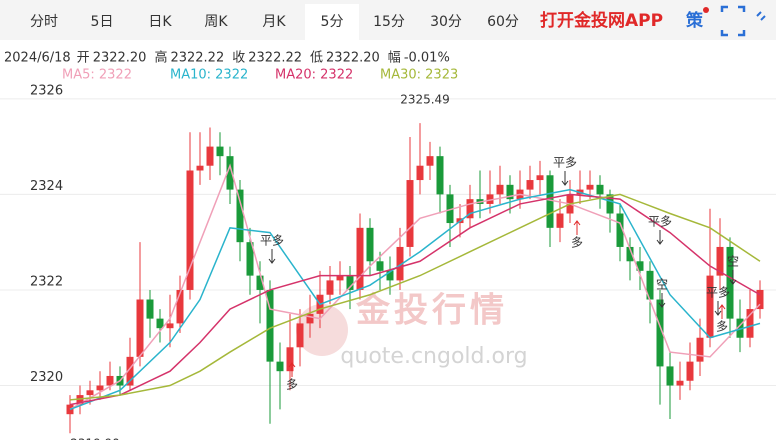 This screenshot has height=440, width=776. Describe the element at coordinates (433, 356) in the screenshot. I see `watermark-url: quote.cngold.org` at that location.